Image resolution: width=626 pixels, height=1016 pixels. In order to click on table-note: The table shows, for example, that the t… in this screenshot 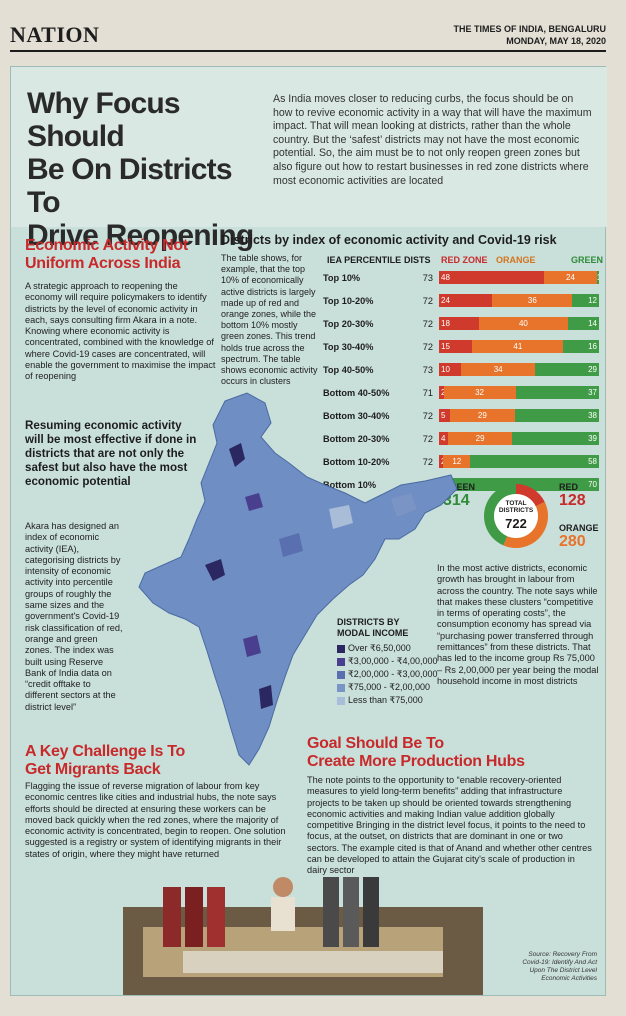, I will do `click(269, 320)`.